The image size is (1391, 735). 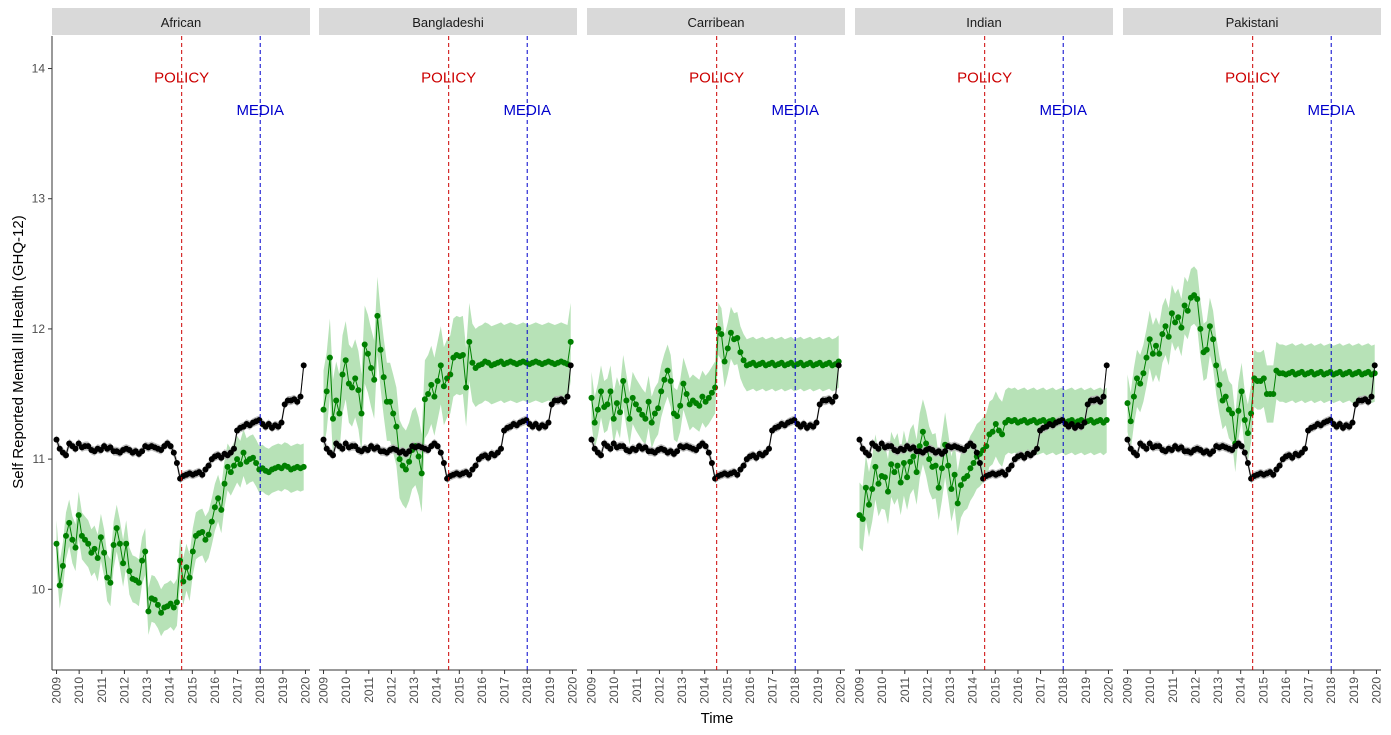 I want to click on facet-strip-label: Bangladeshi, so click(x=448, y=22).